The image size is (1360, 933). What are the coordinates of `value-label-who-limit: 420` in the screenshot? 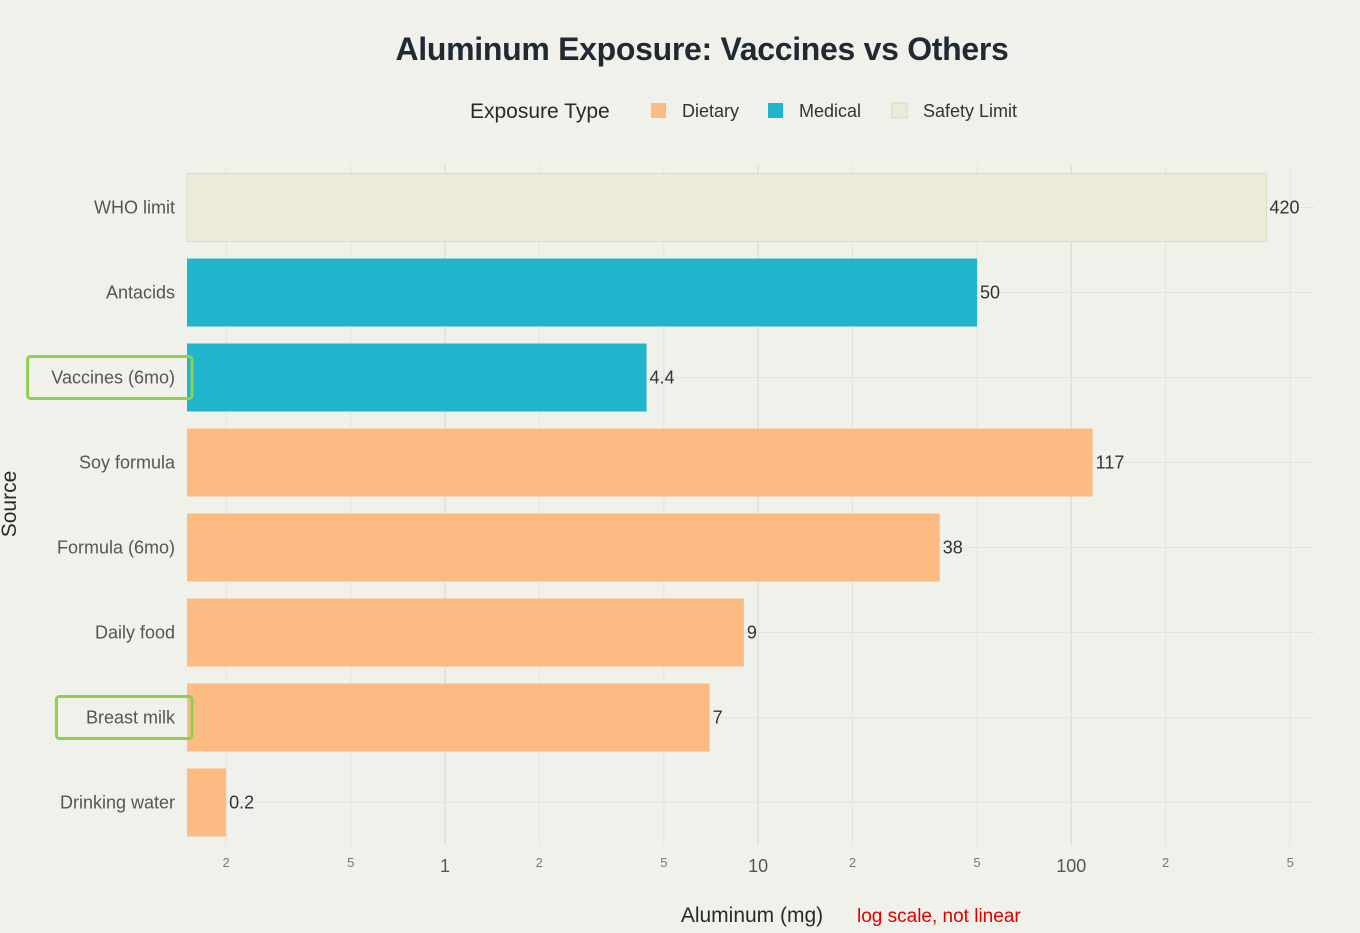 It's located at (1284, 208).